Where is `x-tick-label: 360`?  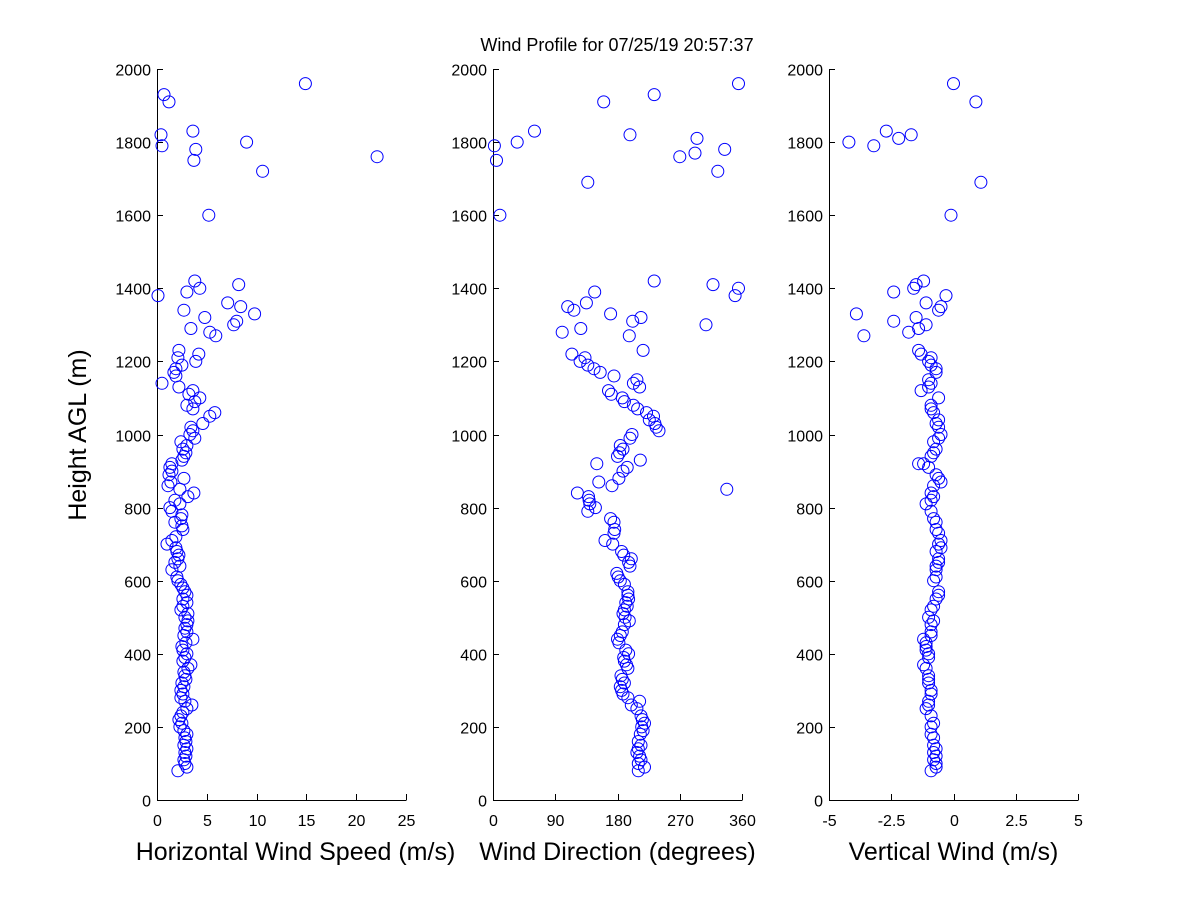 x-tick-label: 360 is located at coordinates (742, 821).